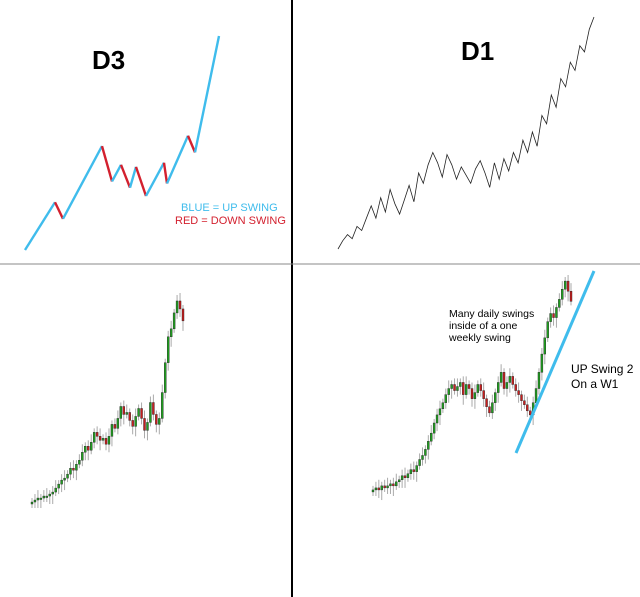 This screenshot has width=640, height=597. What do you see at coordinates (230, 221) in the screenshot?
I see `legend-down-swing: RED = DOWN SWING` at bounding box center [230, 221].